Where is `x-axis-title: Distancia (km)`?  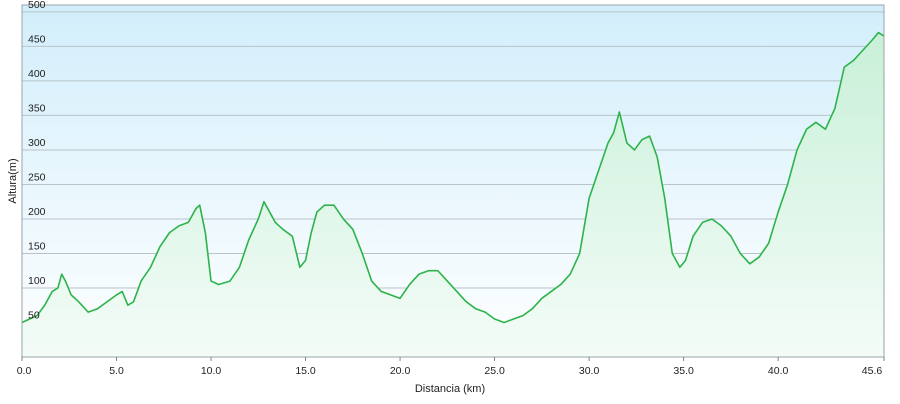
x-axis-title: Distancia (km) is located at coordinates (450, 389).